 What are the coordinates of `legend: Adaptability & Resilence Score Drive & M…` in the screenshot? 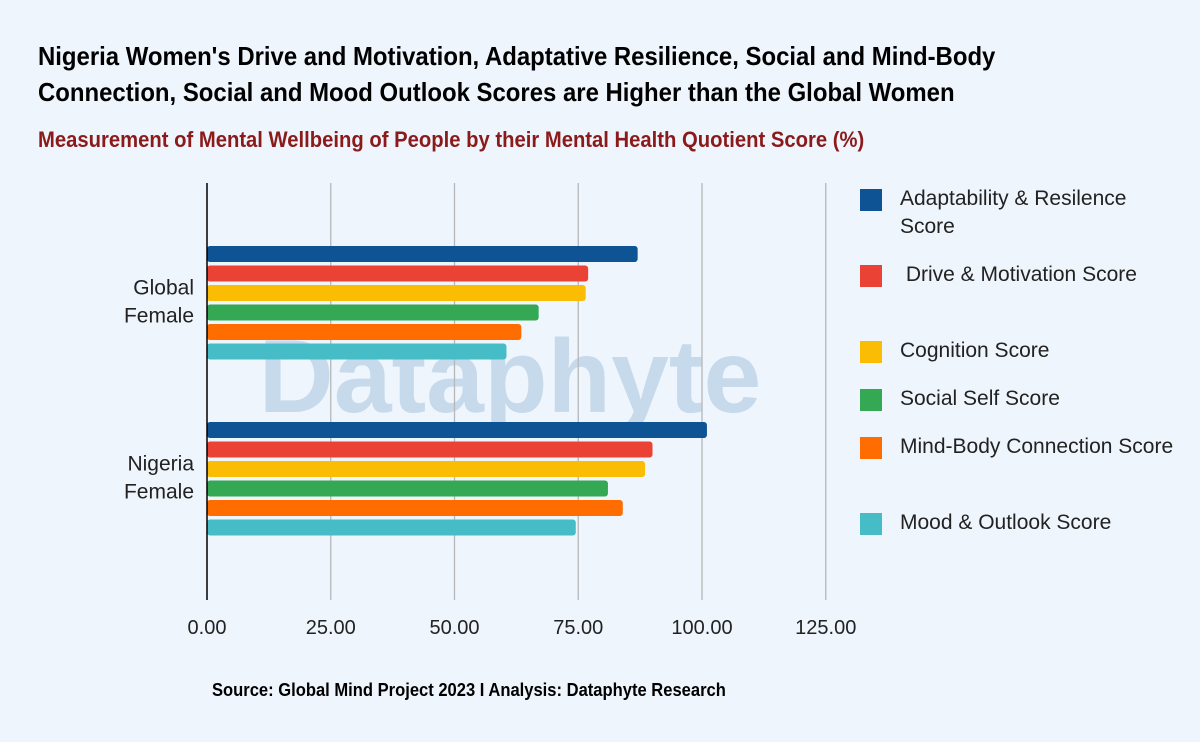 It's located at (1020, 371).